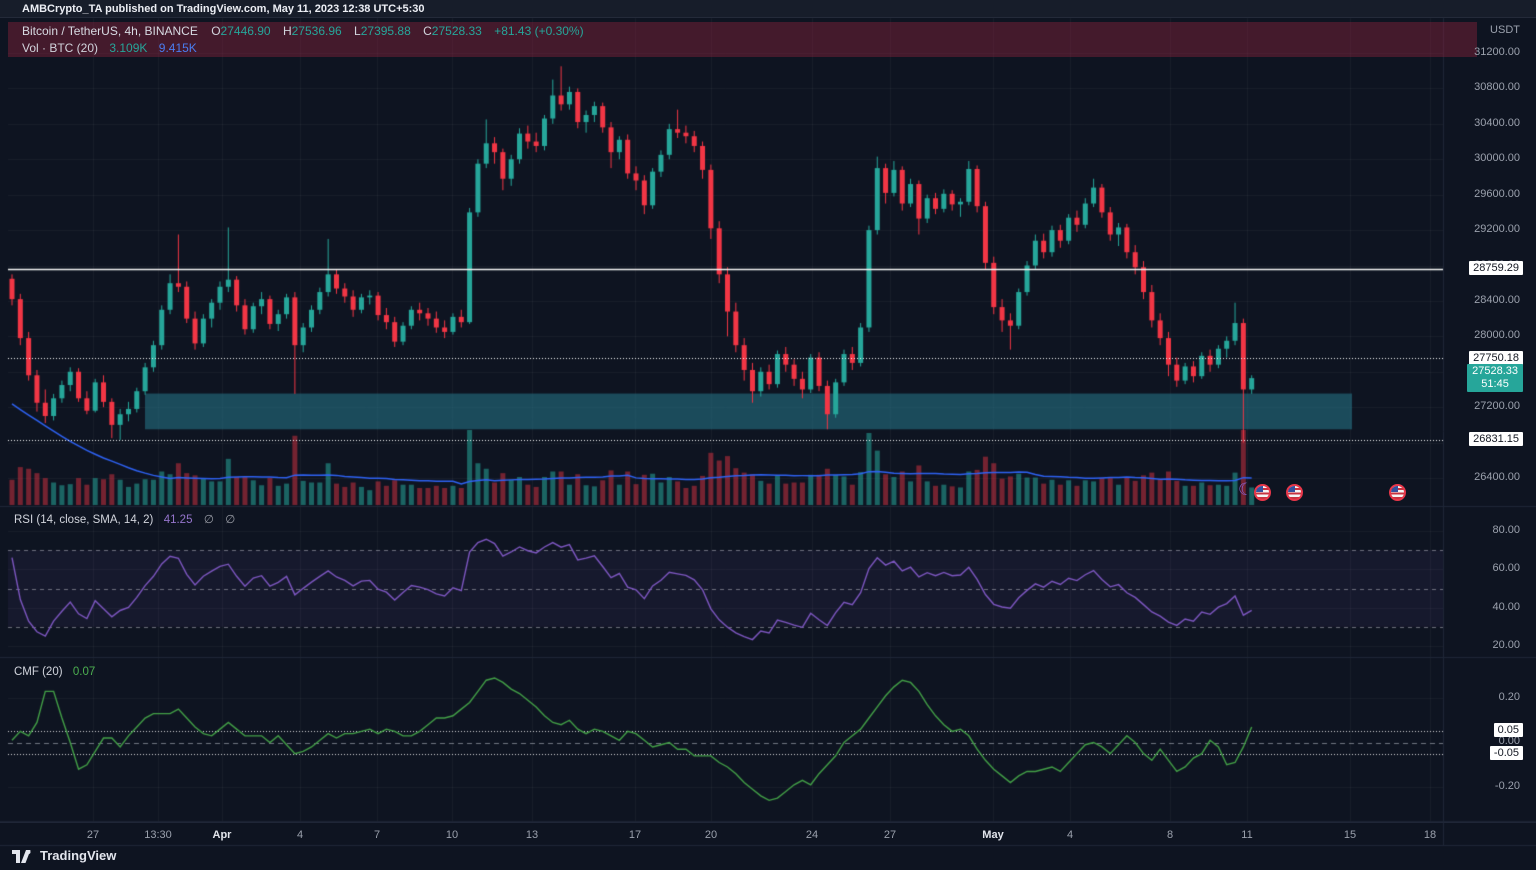 This screenshot has width=1536, height=870. What do you see at coordinates (1497, 335) in the screenshot?
I see `price-tick-label: 28000.00` at bounding box center [1497, 335].